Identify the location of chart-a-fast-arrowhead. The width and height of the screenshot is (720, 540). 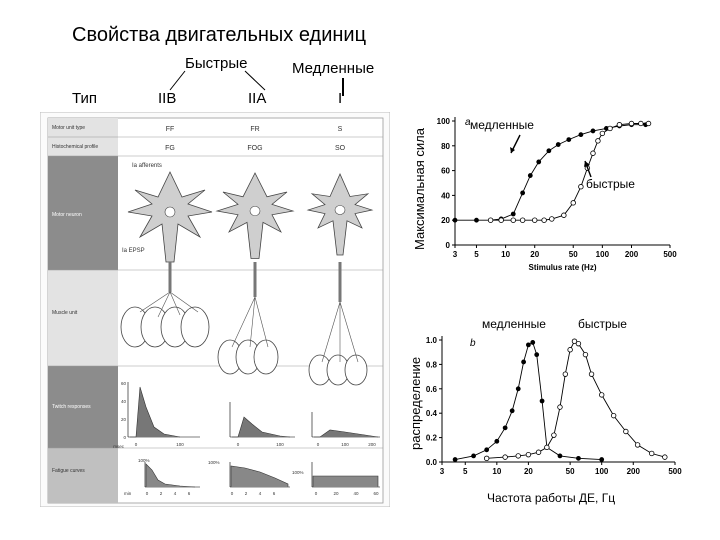
(587, 164).